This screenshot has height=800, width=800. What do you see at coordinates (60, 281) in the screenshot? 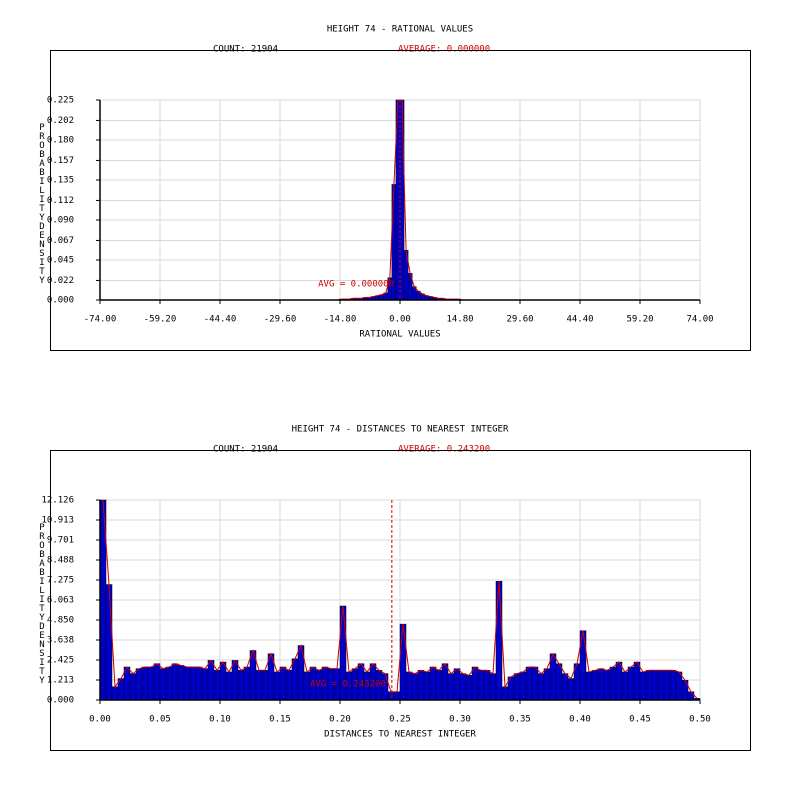
I see `y-tick-label: 0.022` at bounding box center [60, 281].